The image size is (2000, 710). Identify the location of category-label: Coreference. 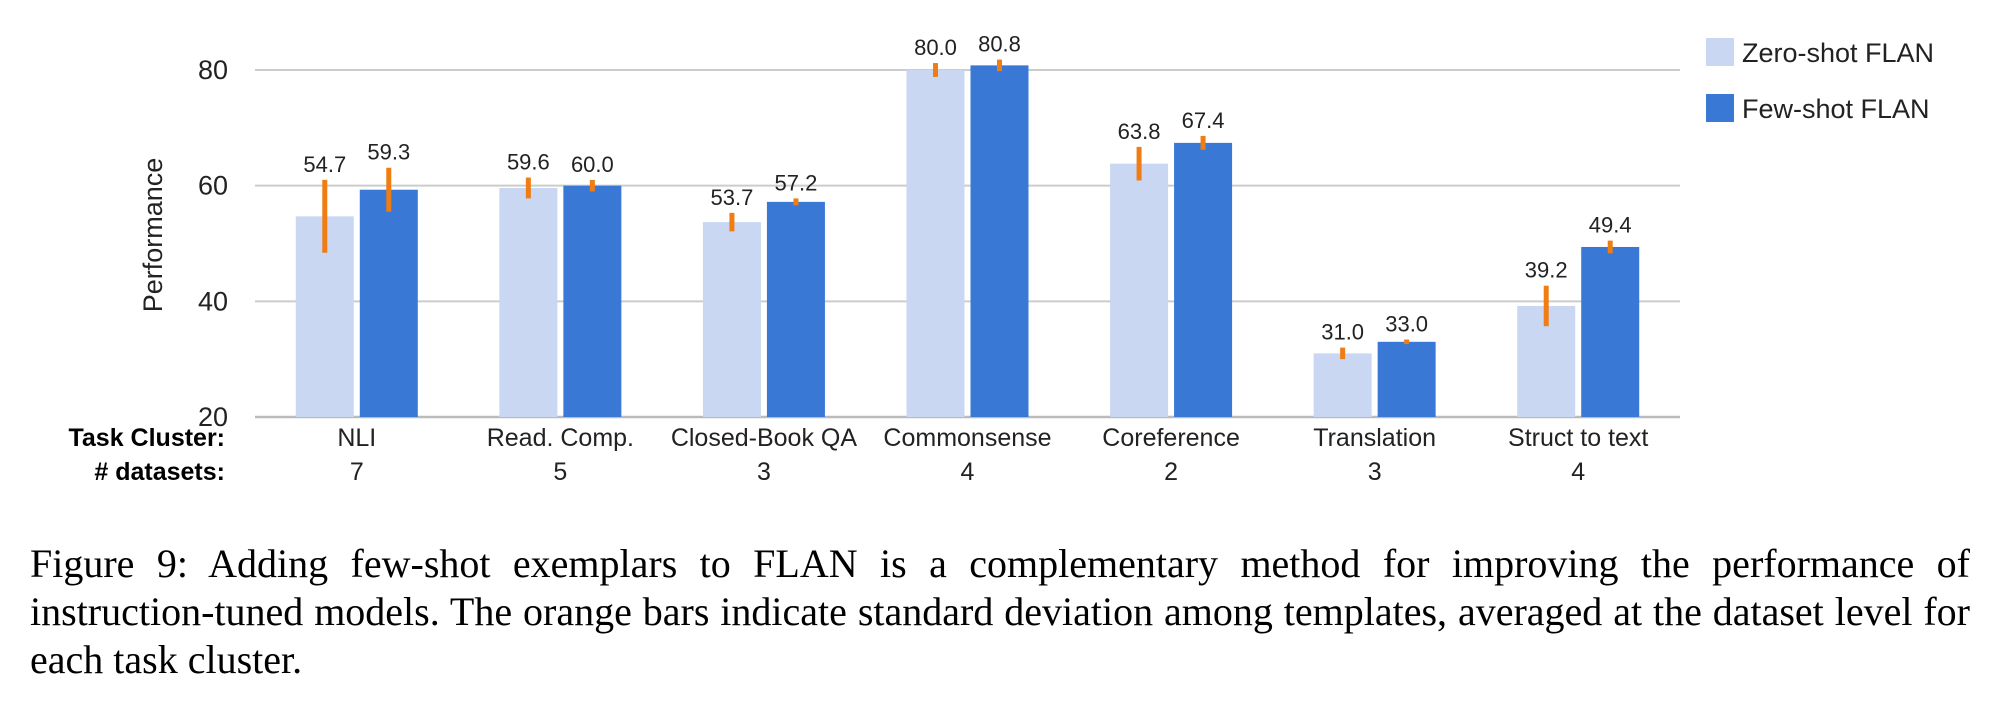
(1171, 438).